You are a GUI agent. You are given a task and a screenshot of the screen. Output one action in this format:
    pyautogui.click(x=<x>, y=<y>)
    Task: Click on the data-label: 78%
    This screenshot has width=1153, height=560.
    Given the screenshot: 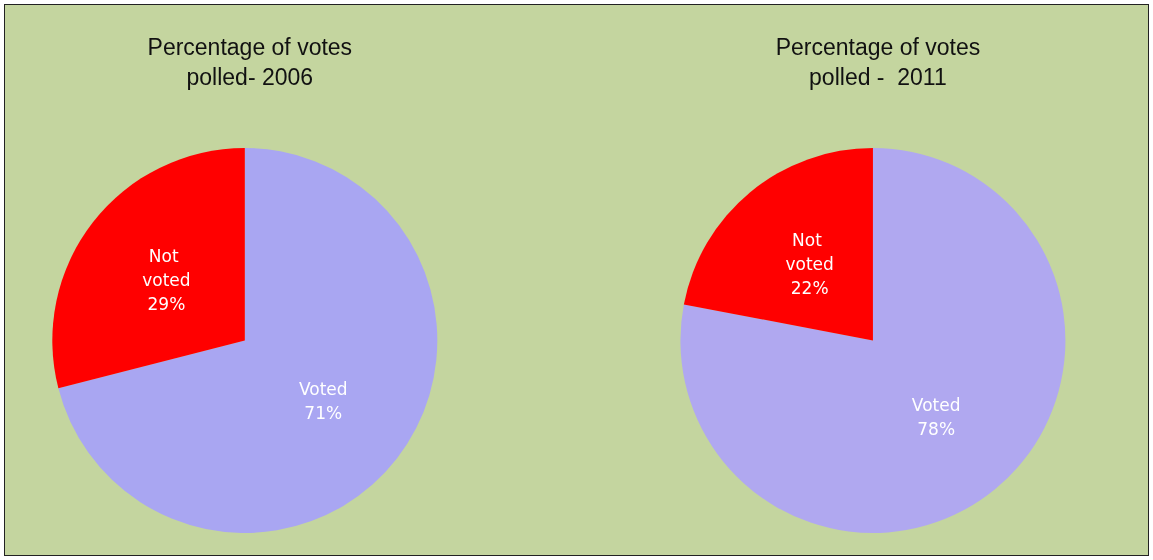 What is the action you would take?
    pyautogui.click(x=936, y=428)
    